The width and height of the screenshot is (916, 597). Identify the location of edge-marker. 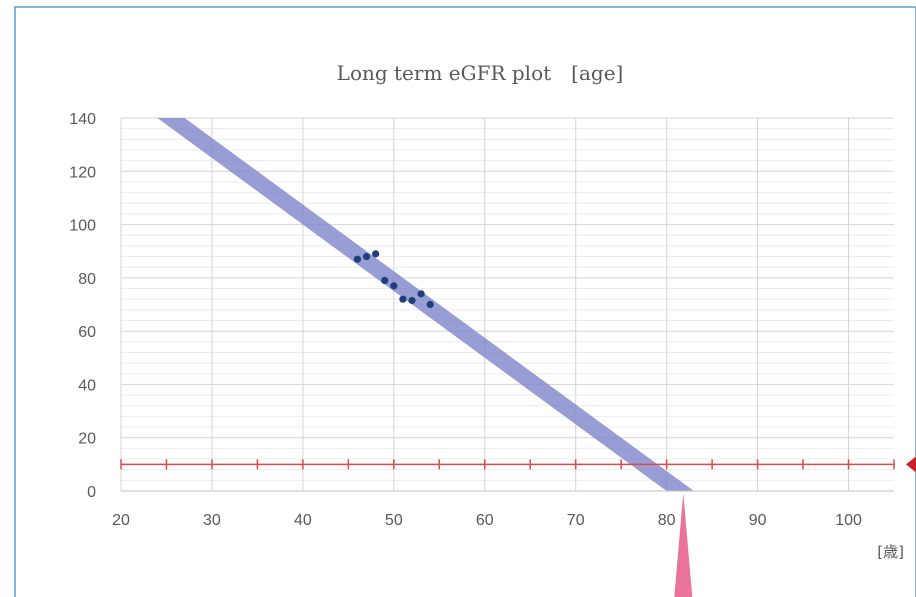
(911, 464).